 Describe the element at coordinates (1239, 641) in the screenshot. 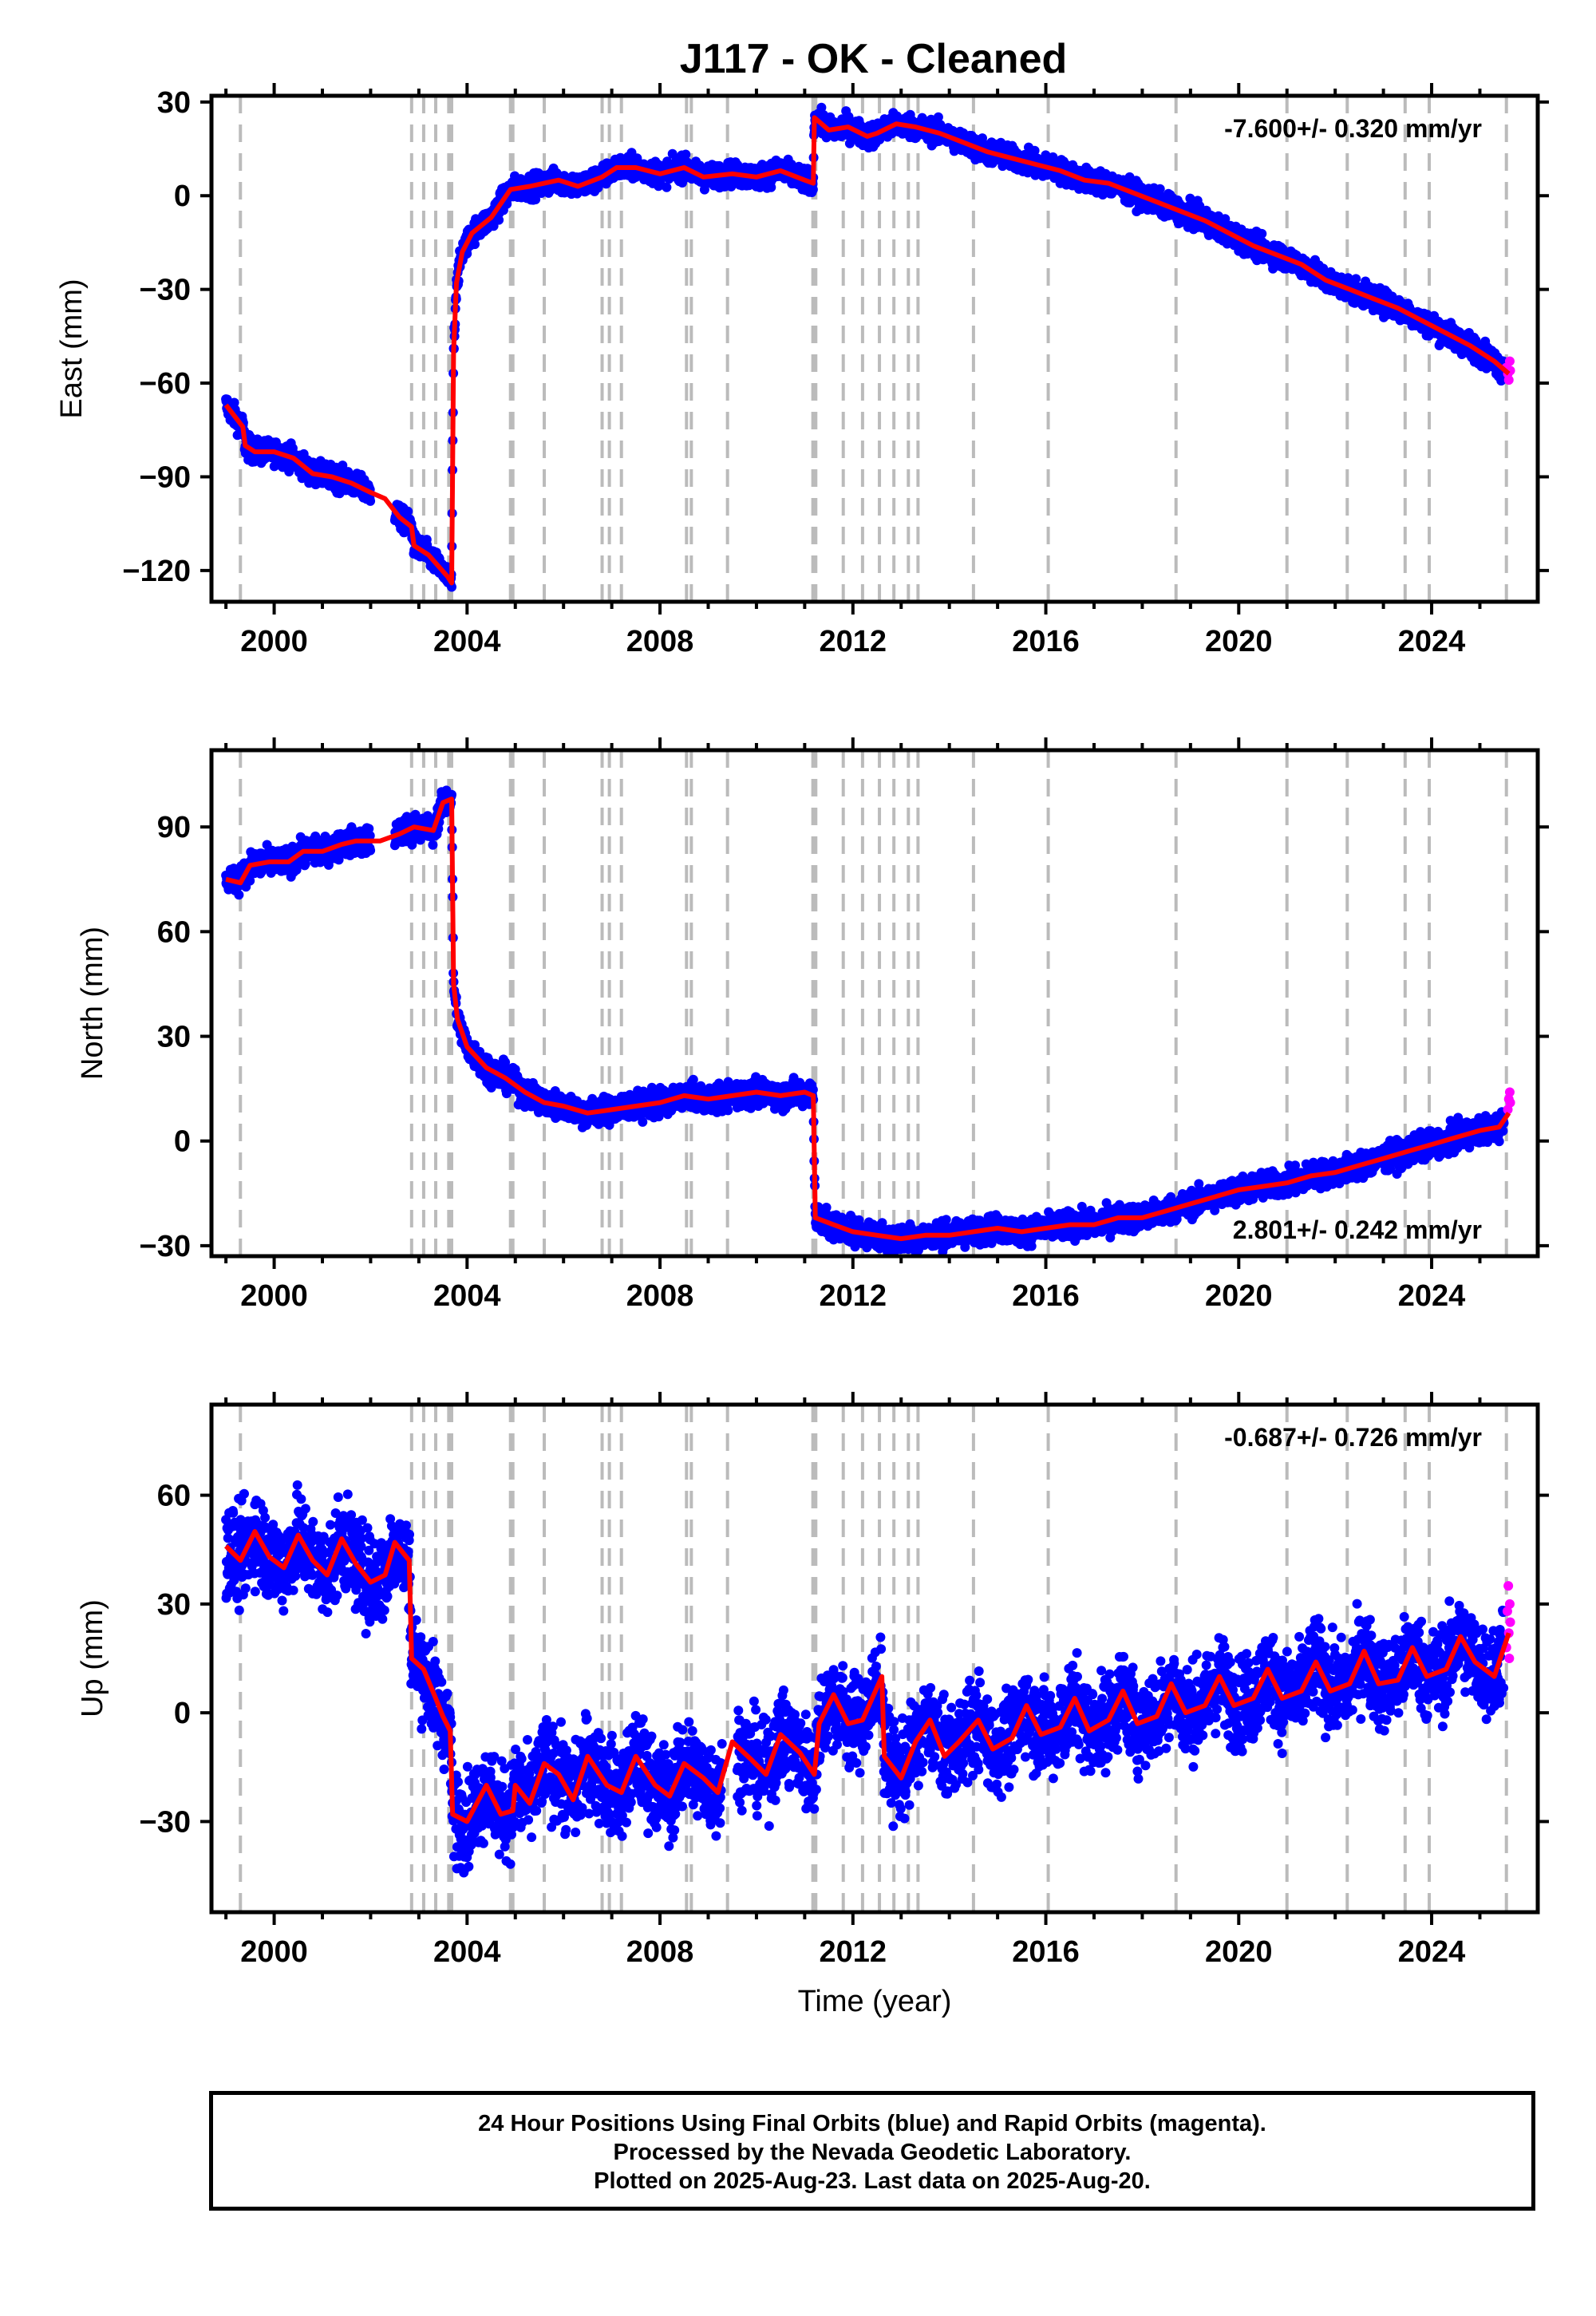

I see `x-tick-label: 2020` at that location.